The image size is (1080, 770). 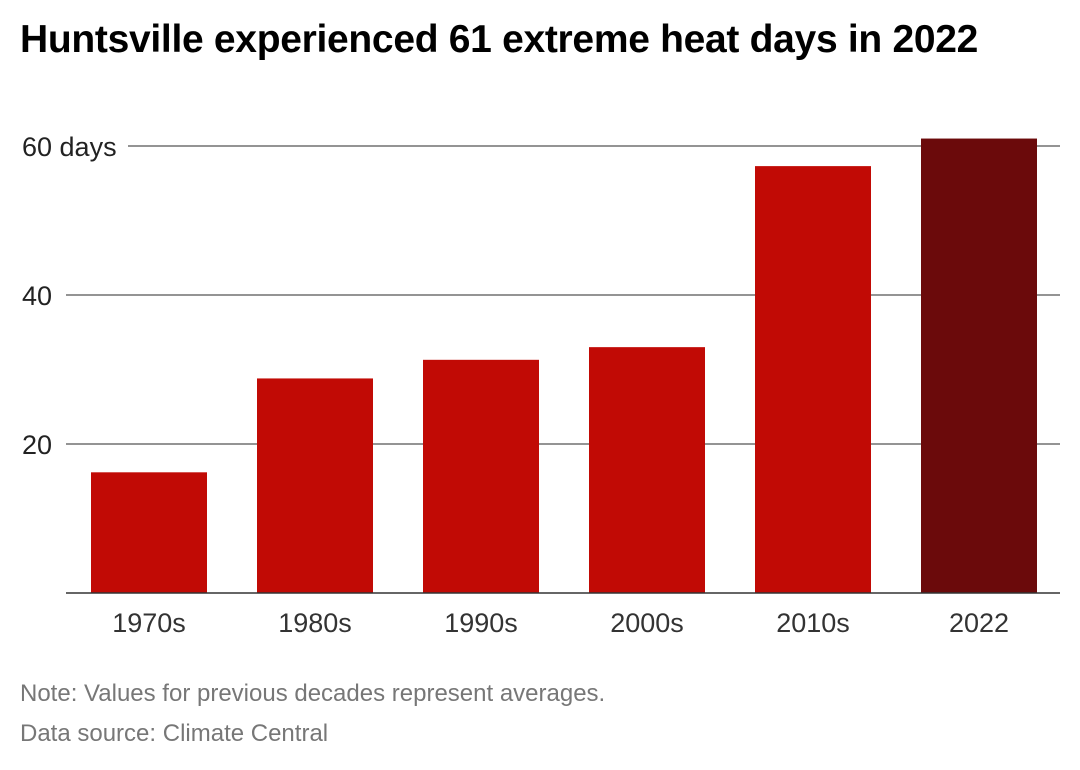 I want to click on x-tick-label: 1990s, so click(x=481, y=623).